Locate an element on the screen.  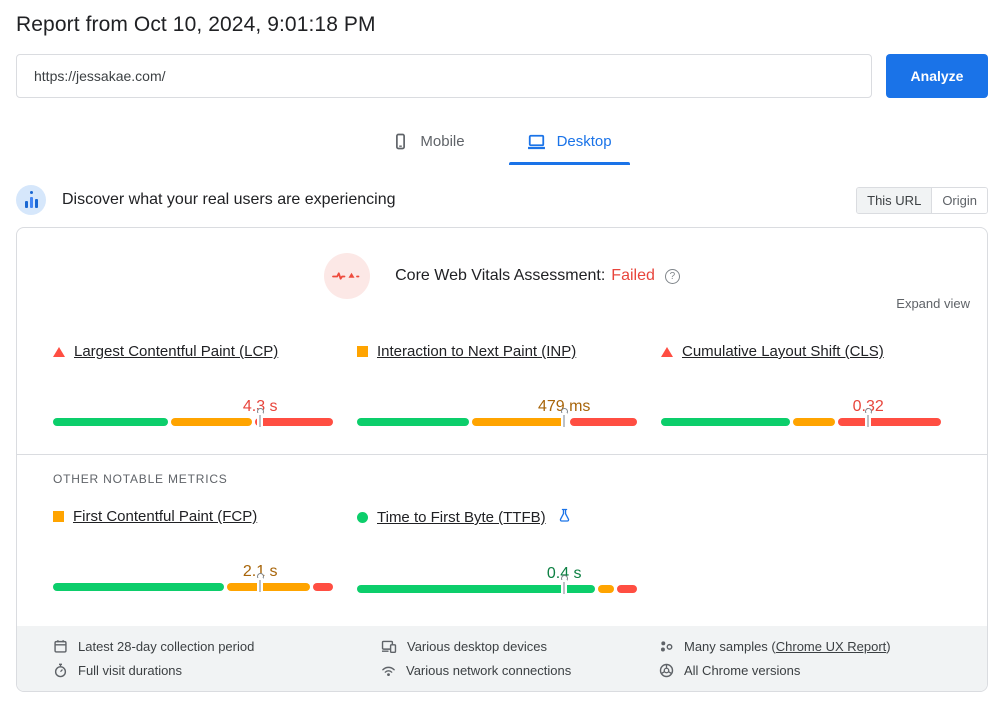
tab-desktop: Desktop is located at coordinates (569, 146).